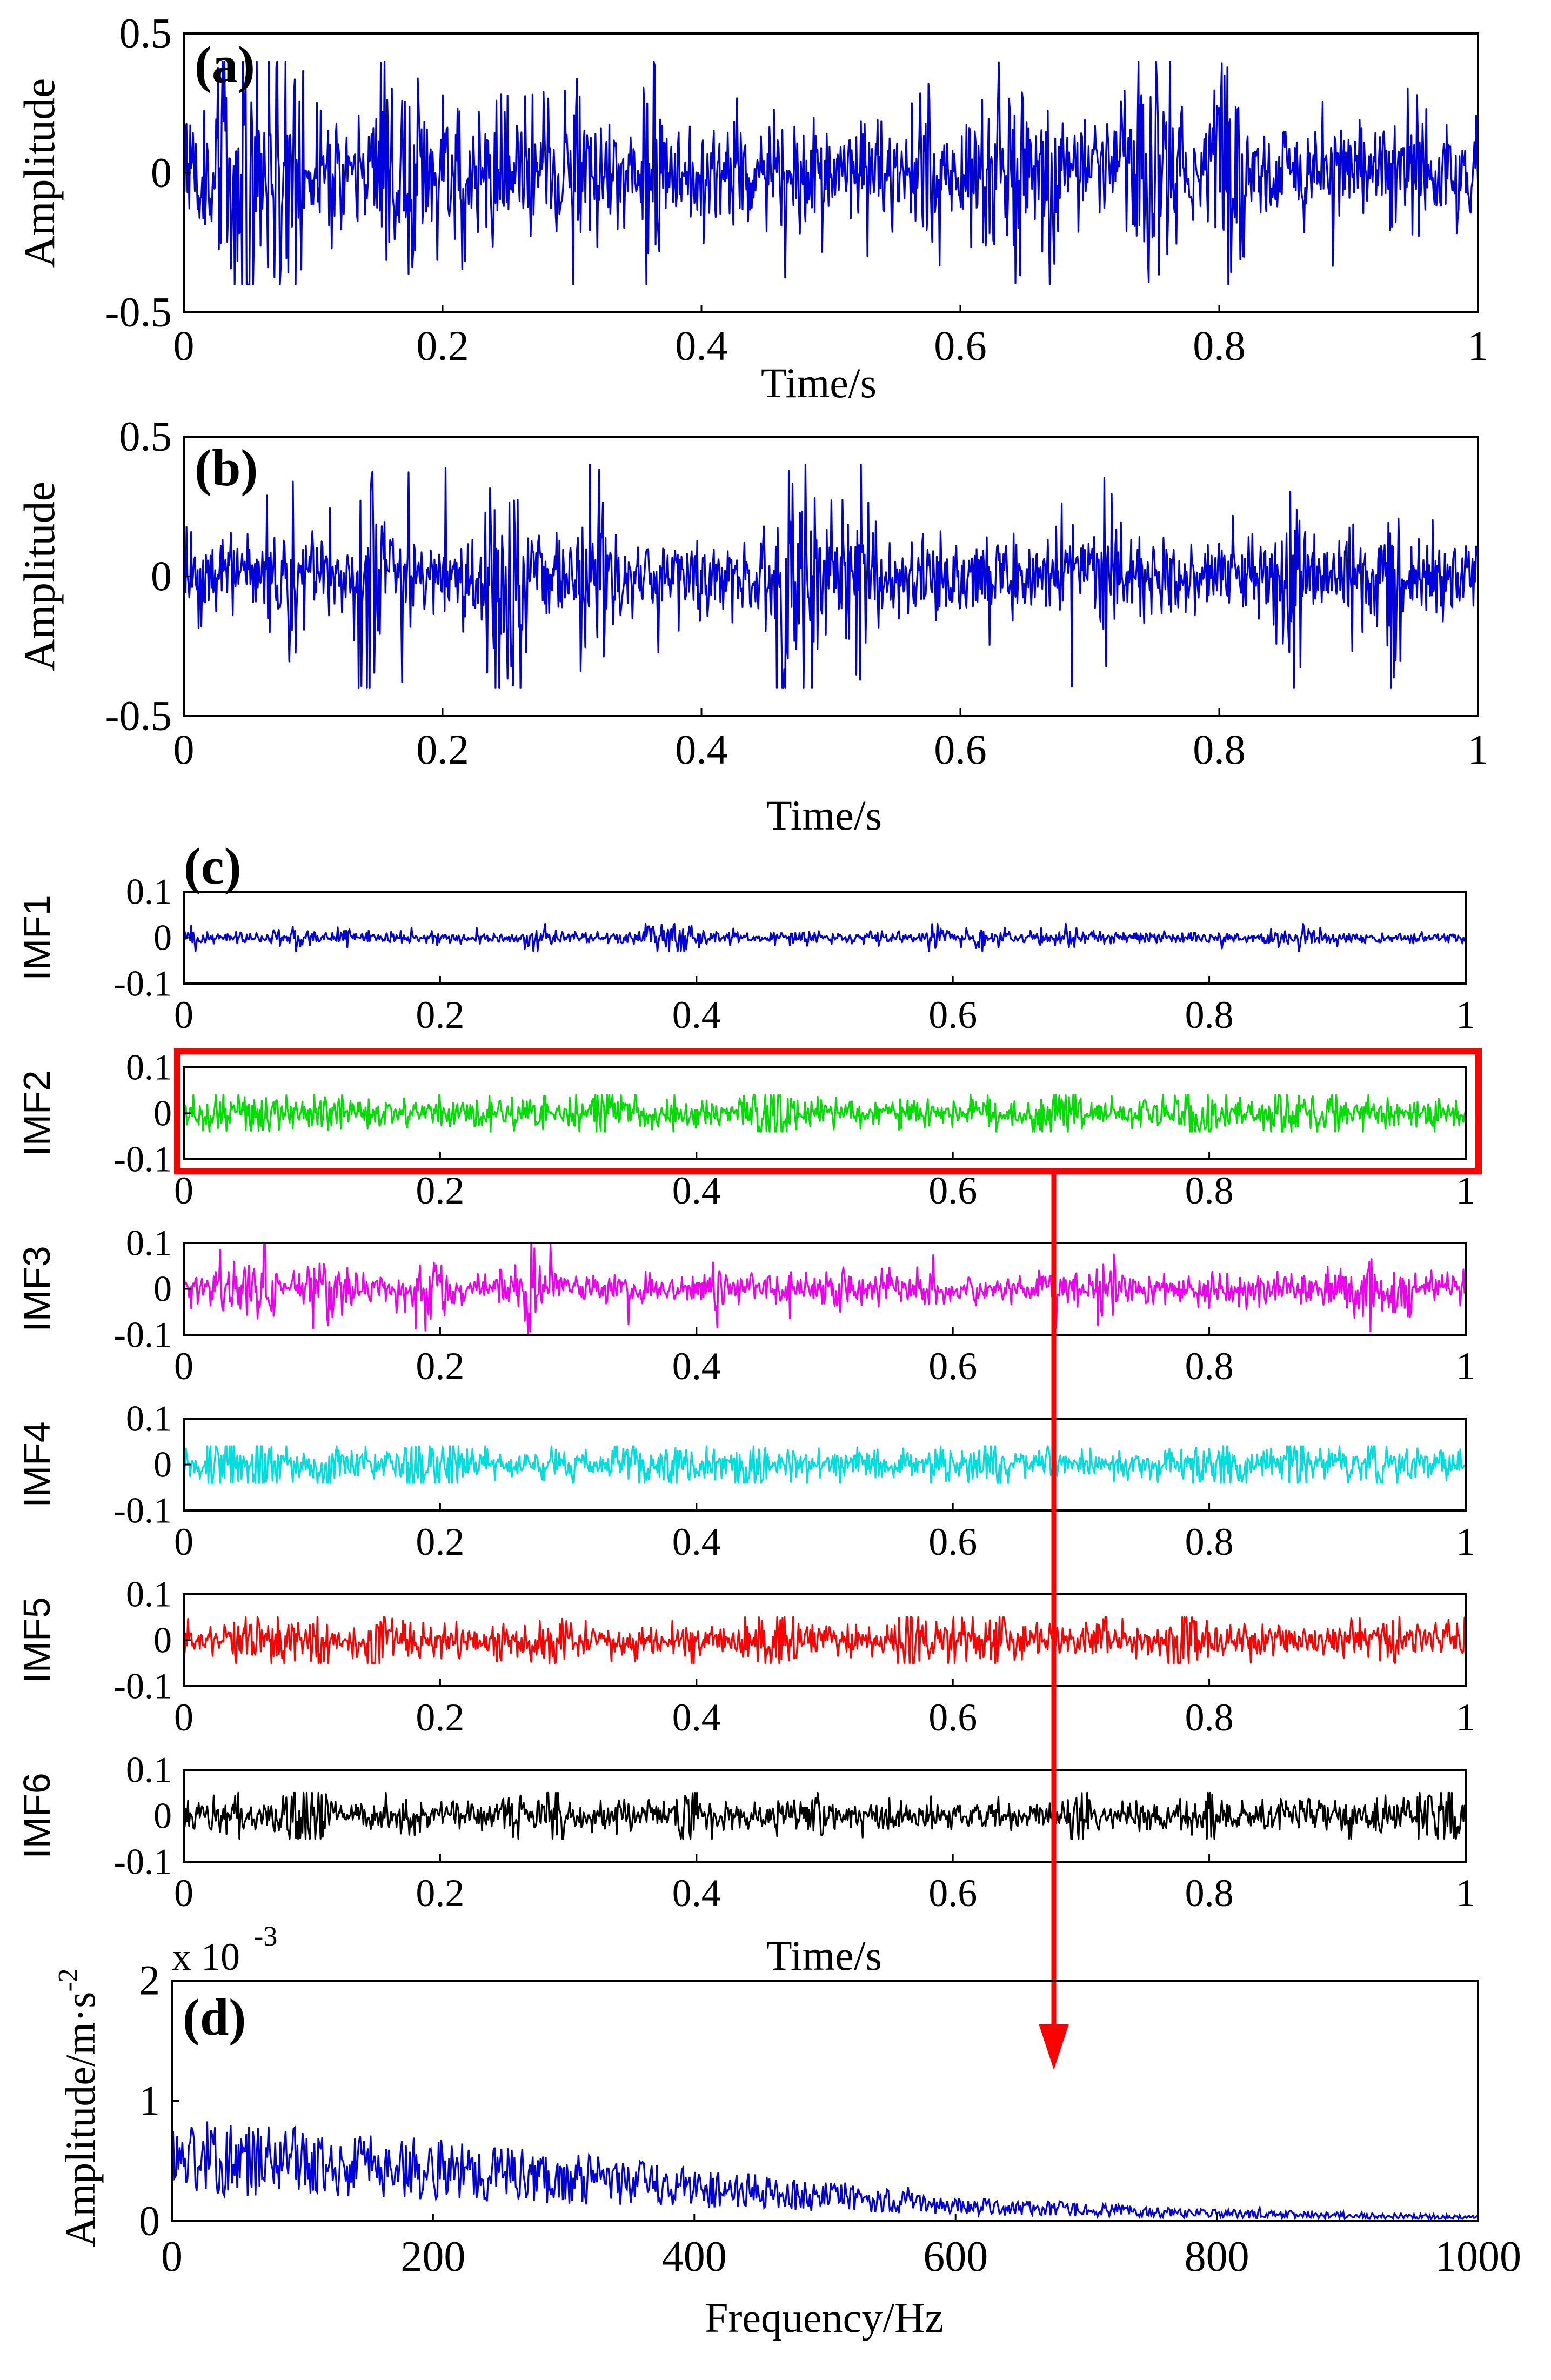 The width and height of the screenshot is (1551, 2380). Describe the element at coordinates (149, 2100) in the screenshot. I see `y-tick-label: 1` at that location.